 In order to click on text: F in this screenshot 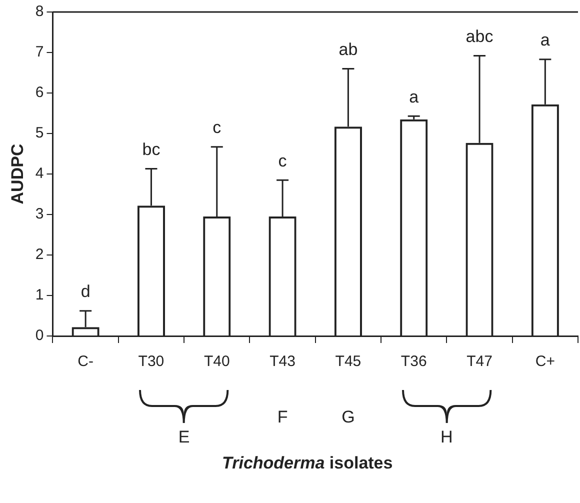, I will do `click(282, 417)`.